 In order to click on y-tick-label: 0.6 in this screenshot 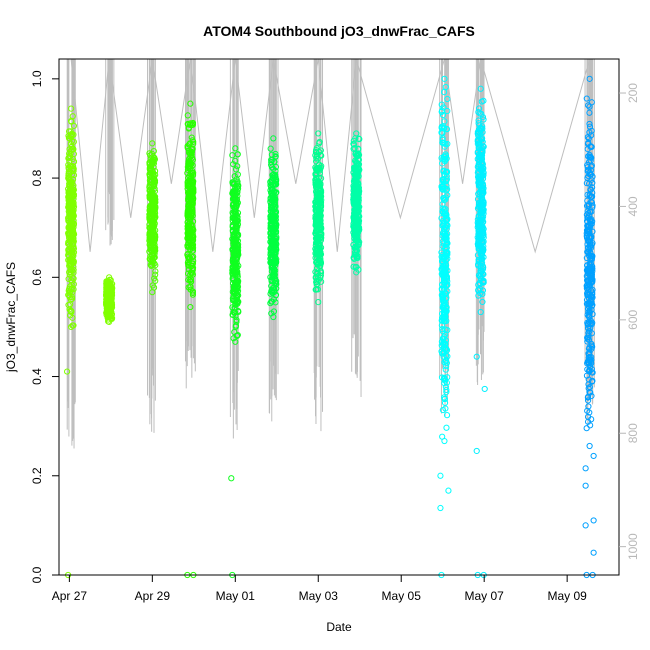, I will do `click(37, 277)`.